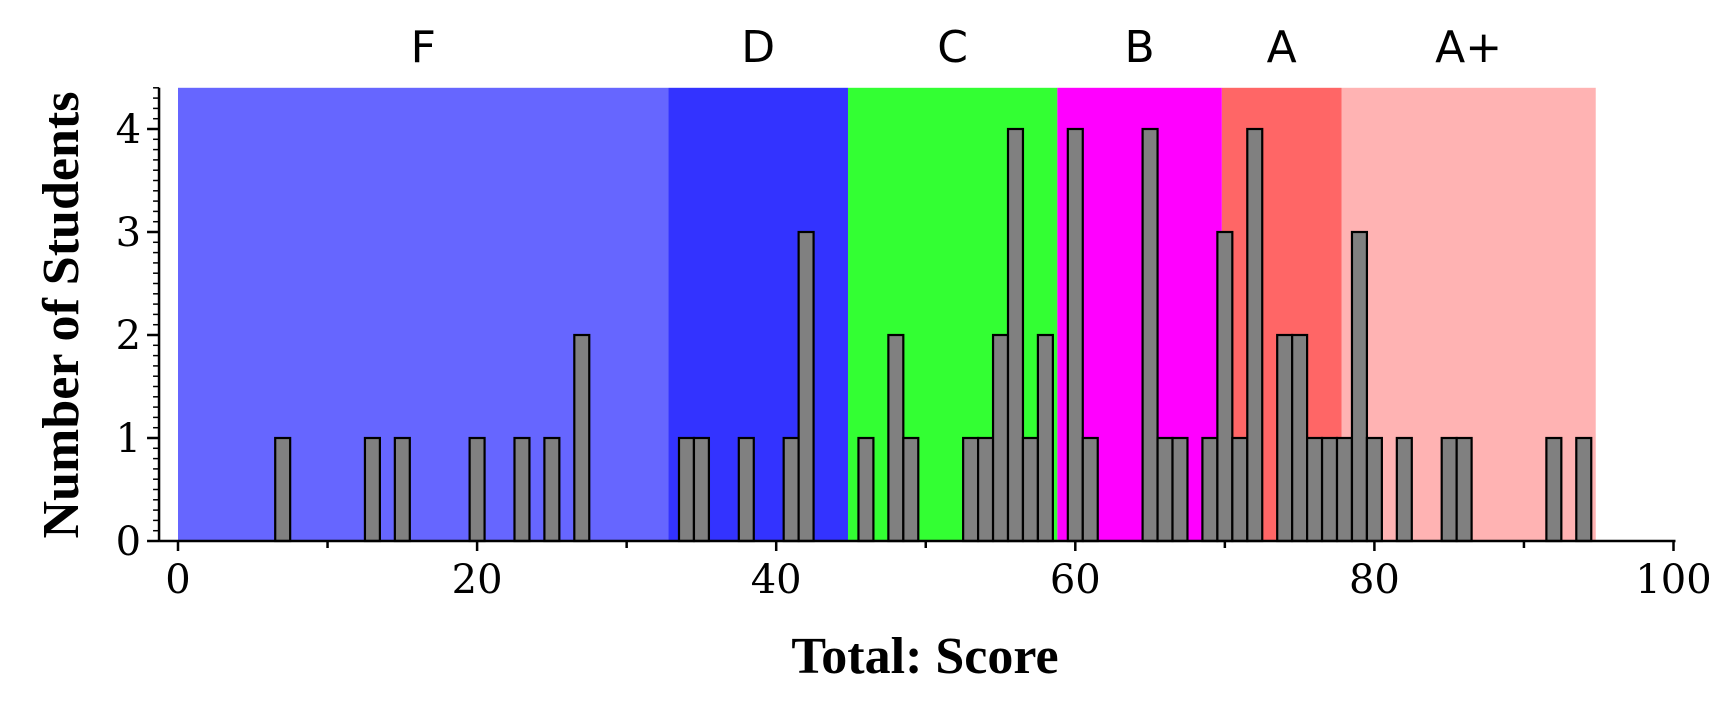 Image resolution: width=1731 pixels, height=716 pixels. What do you see at coordinates (1673, 580) in the screenshot?
I see `x-tick-label-100: 100` at bounding box center [1673, 580].